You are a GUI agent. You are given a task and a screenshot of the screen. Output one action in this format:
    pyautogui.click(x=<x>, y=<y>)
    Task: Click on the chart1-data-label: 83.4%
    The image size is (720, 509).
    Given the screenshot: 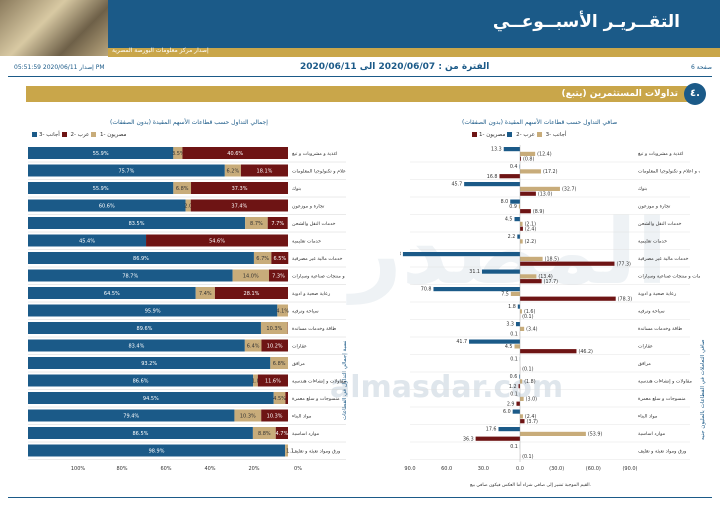 What is the action you would take?
    pyautogui.click(x=136, y=347)
    